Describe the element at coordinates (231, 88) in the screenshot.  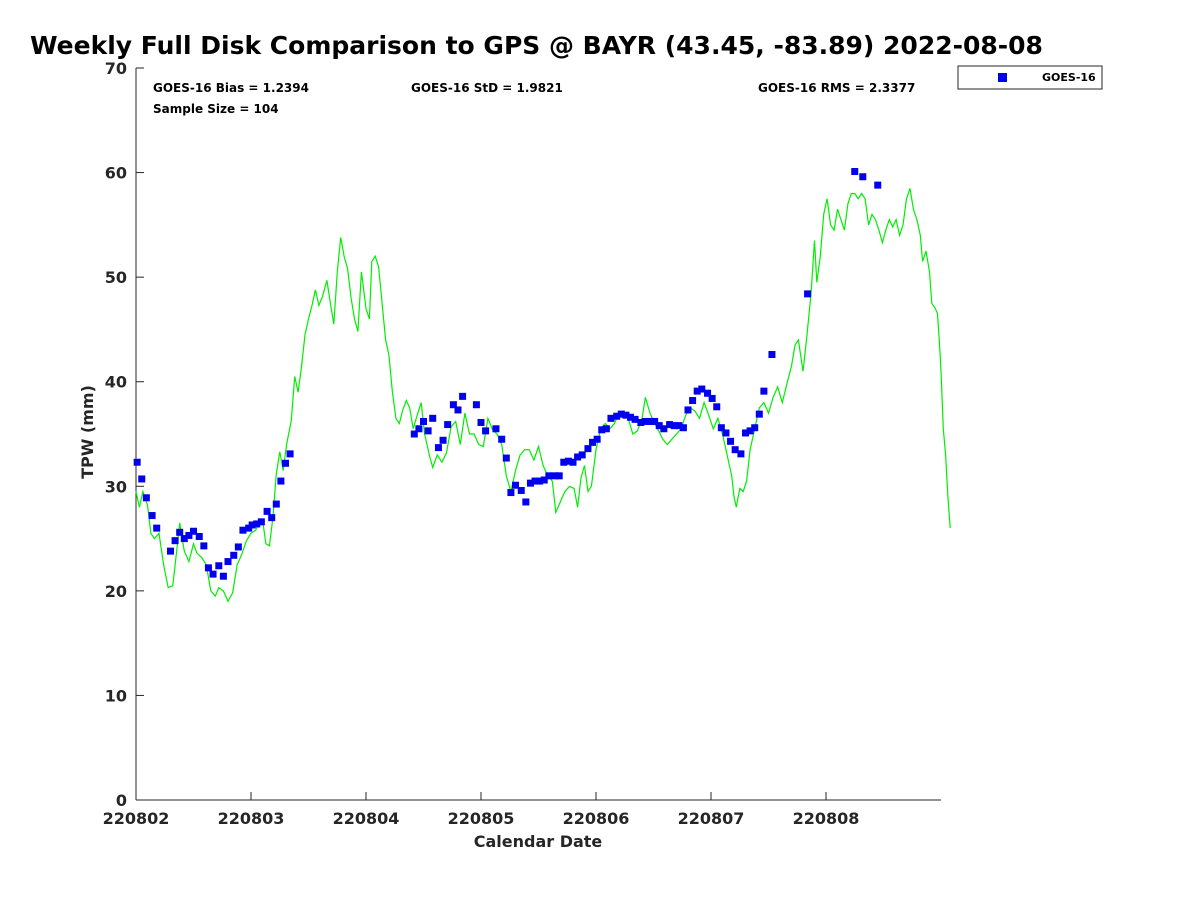
I see `stat-bias: GOES-16 Bias = 1.2394` at that location.